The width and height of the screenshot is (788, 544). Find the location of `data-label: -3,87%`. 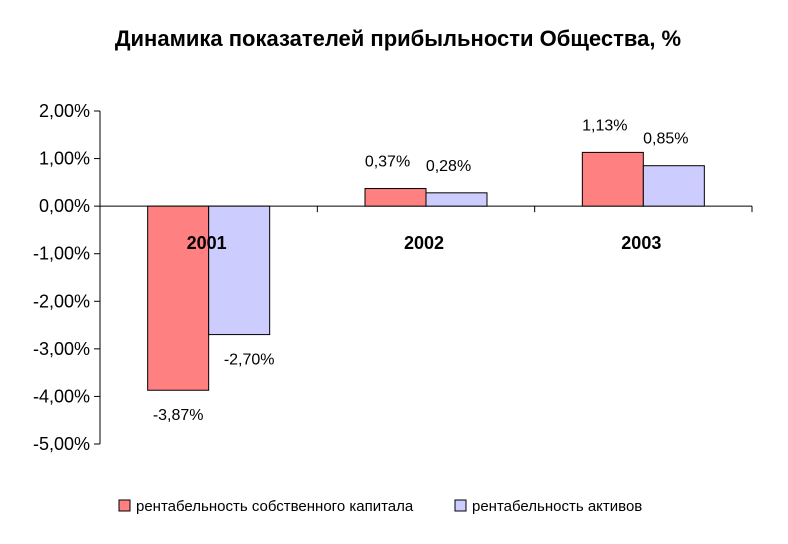

data-label: -3,87% is located at coordinates (178, 415).